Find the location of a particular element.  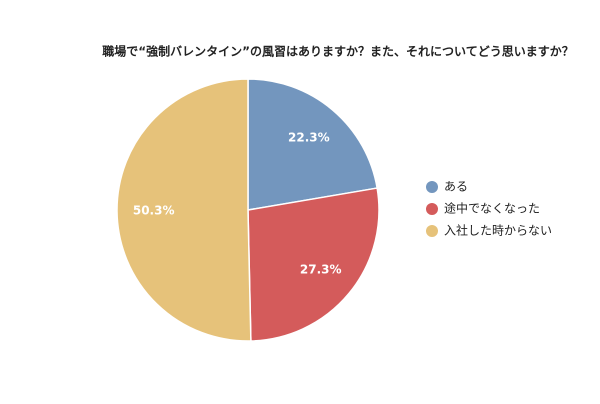

legend-label: 途中でなくなった is located at coordinates (492, 208).